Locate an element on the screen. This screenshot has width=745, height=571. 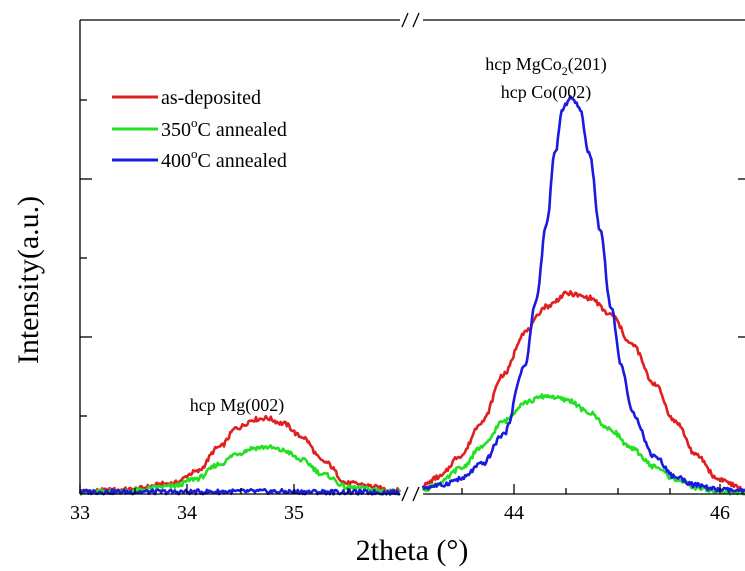
left-panel is located at coordinates (240, 455).